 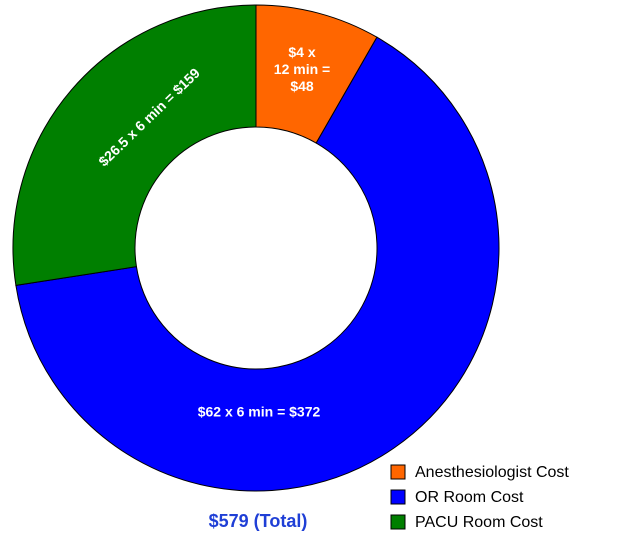 What do you see at coordinates (492, 472) in the screenshot?
I see `legend-label: Anesthesiologist Cost` at bounding box center [492, 472].